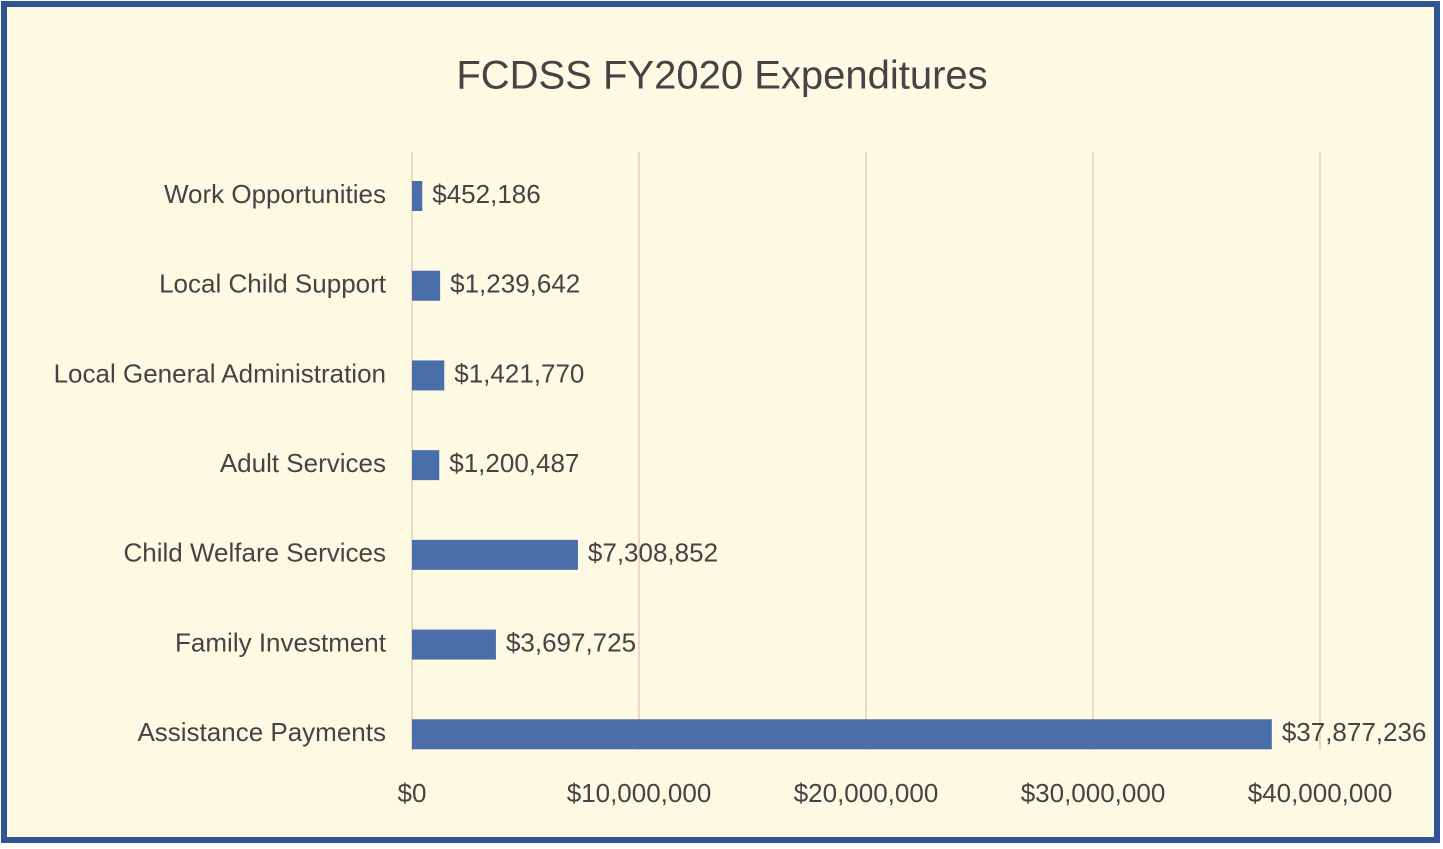 This screenshot has height=849, width=1443. Describe the element at coordinates (571, 642) in the screenshot. I see `value-label: $3,697,725` at that location.